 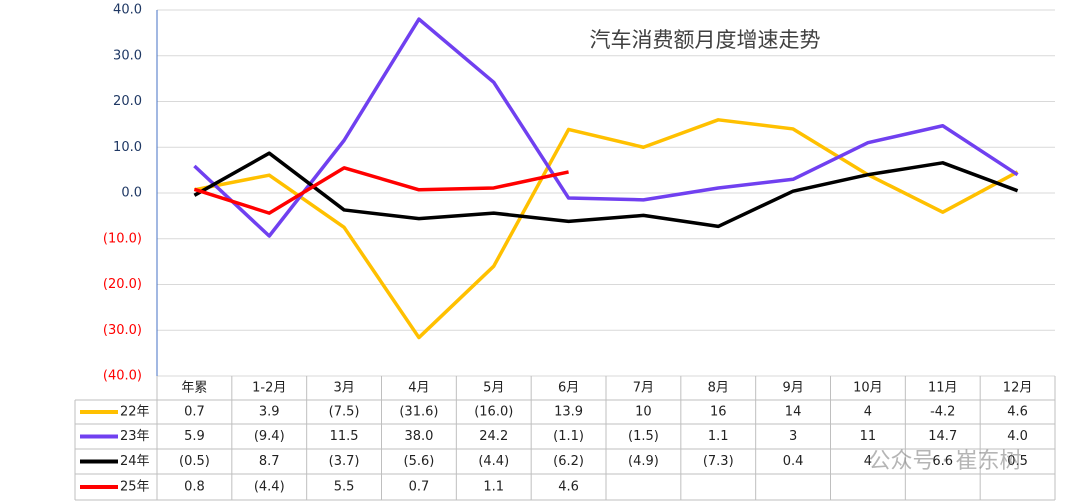 What do you see at coordinates (418, 436) in the screenshot?
I see `data-label: 38.0` at bounding box center [418, 436].